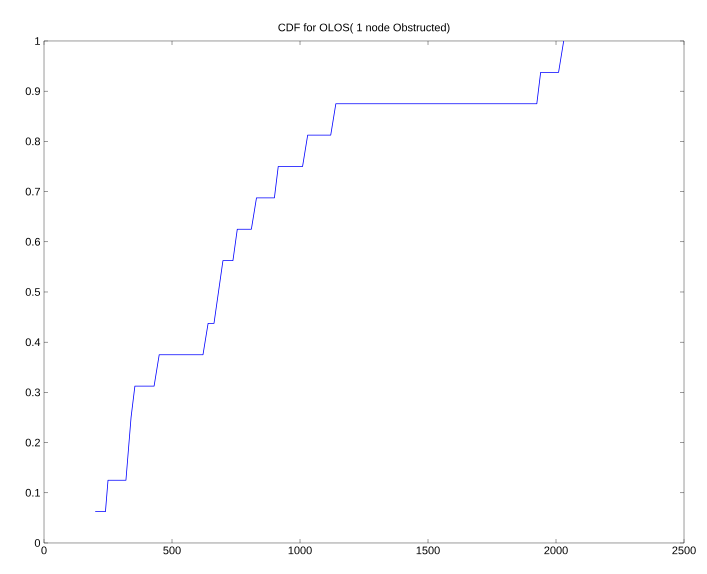  I want to click on y-tick-label: 0.3, so click(33, 392).